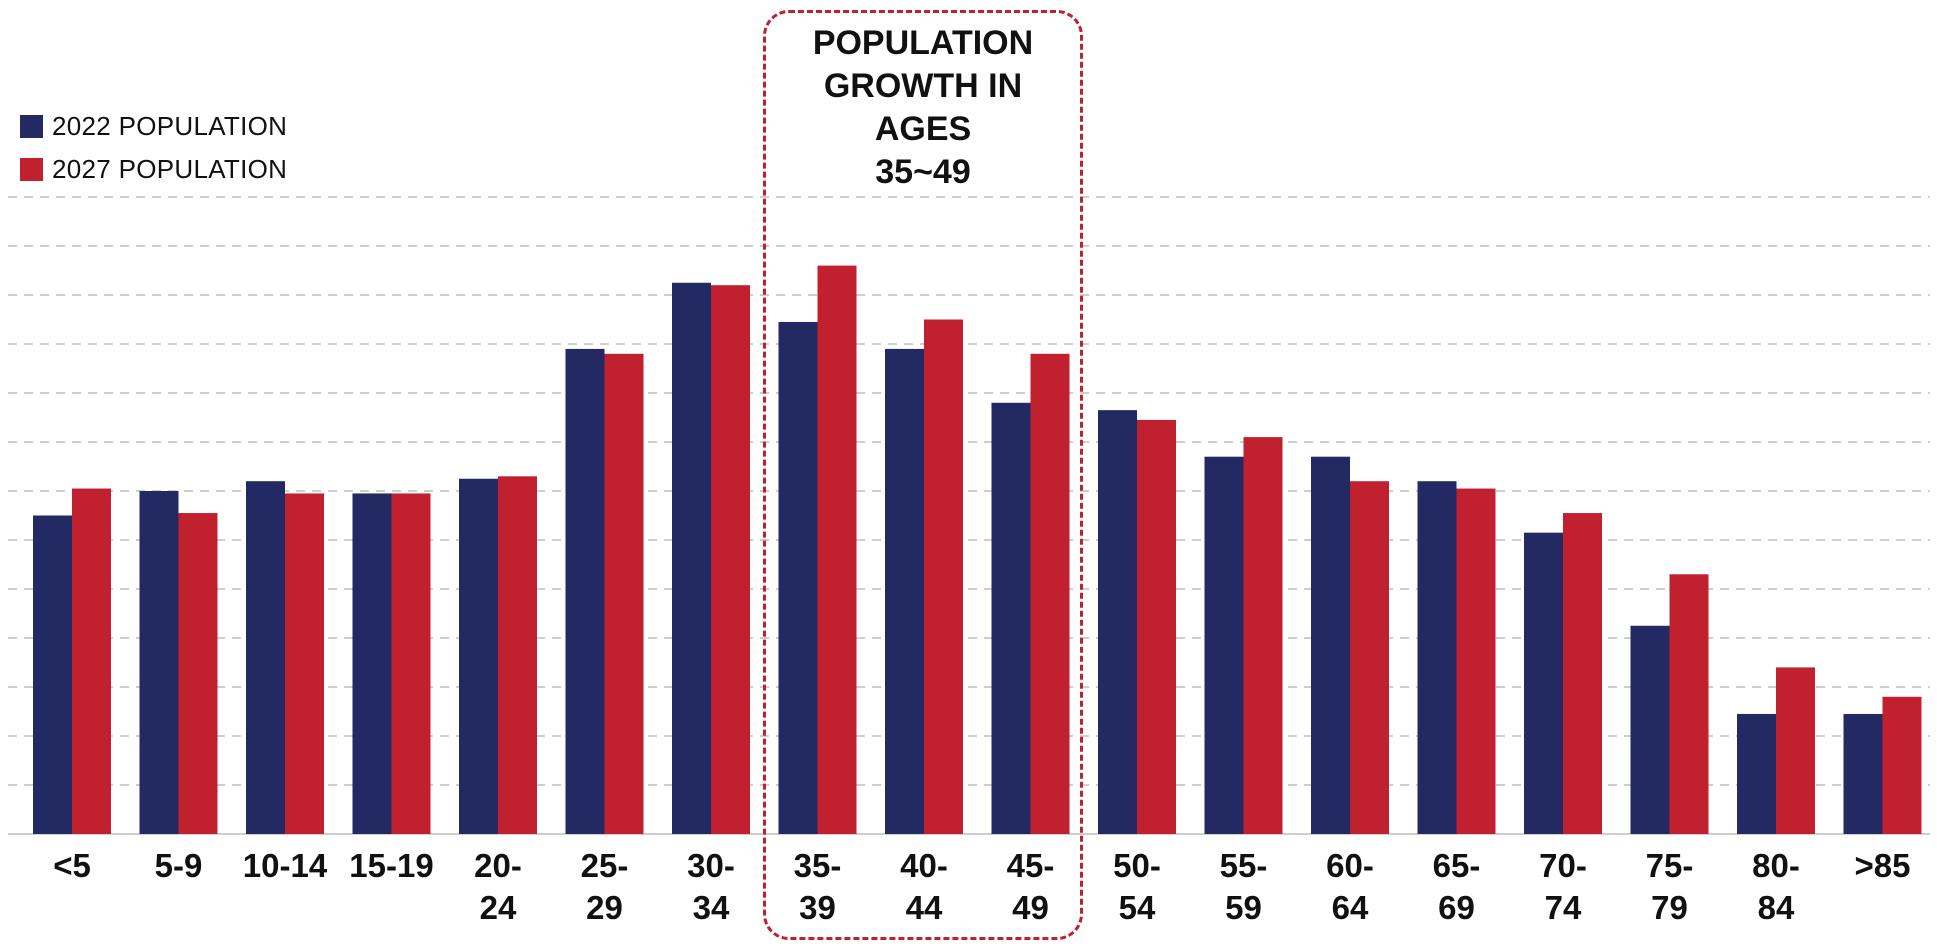 This screenshot has height=948, width=1937. What do you see at coordinates (1563, 886) in the screenshot?
I see `x-tick-label: 70-74` at bounding box center [1563, 886].